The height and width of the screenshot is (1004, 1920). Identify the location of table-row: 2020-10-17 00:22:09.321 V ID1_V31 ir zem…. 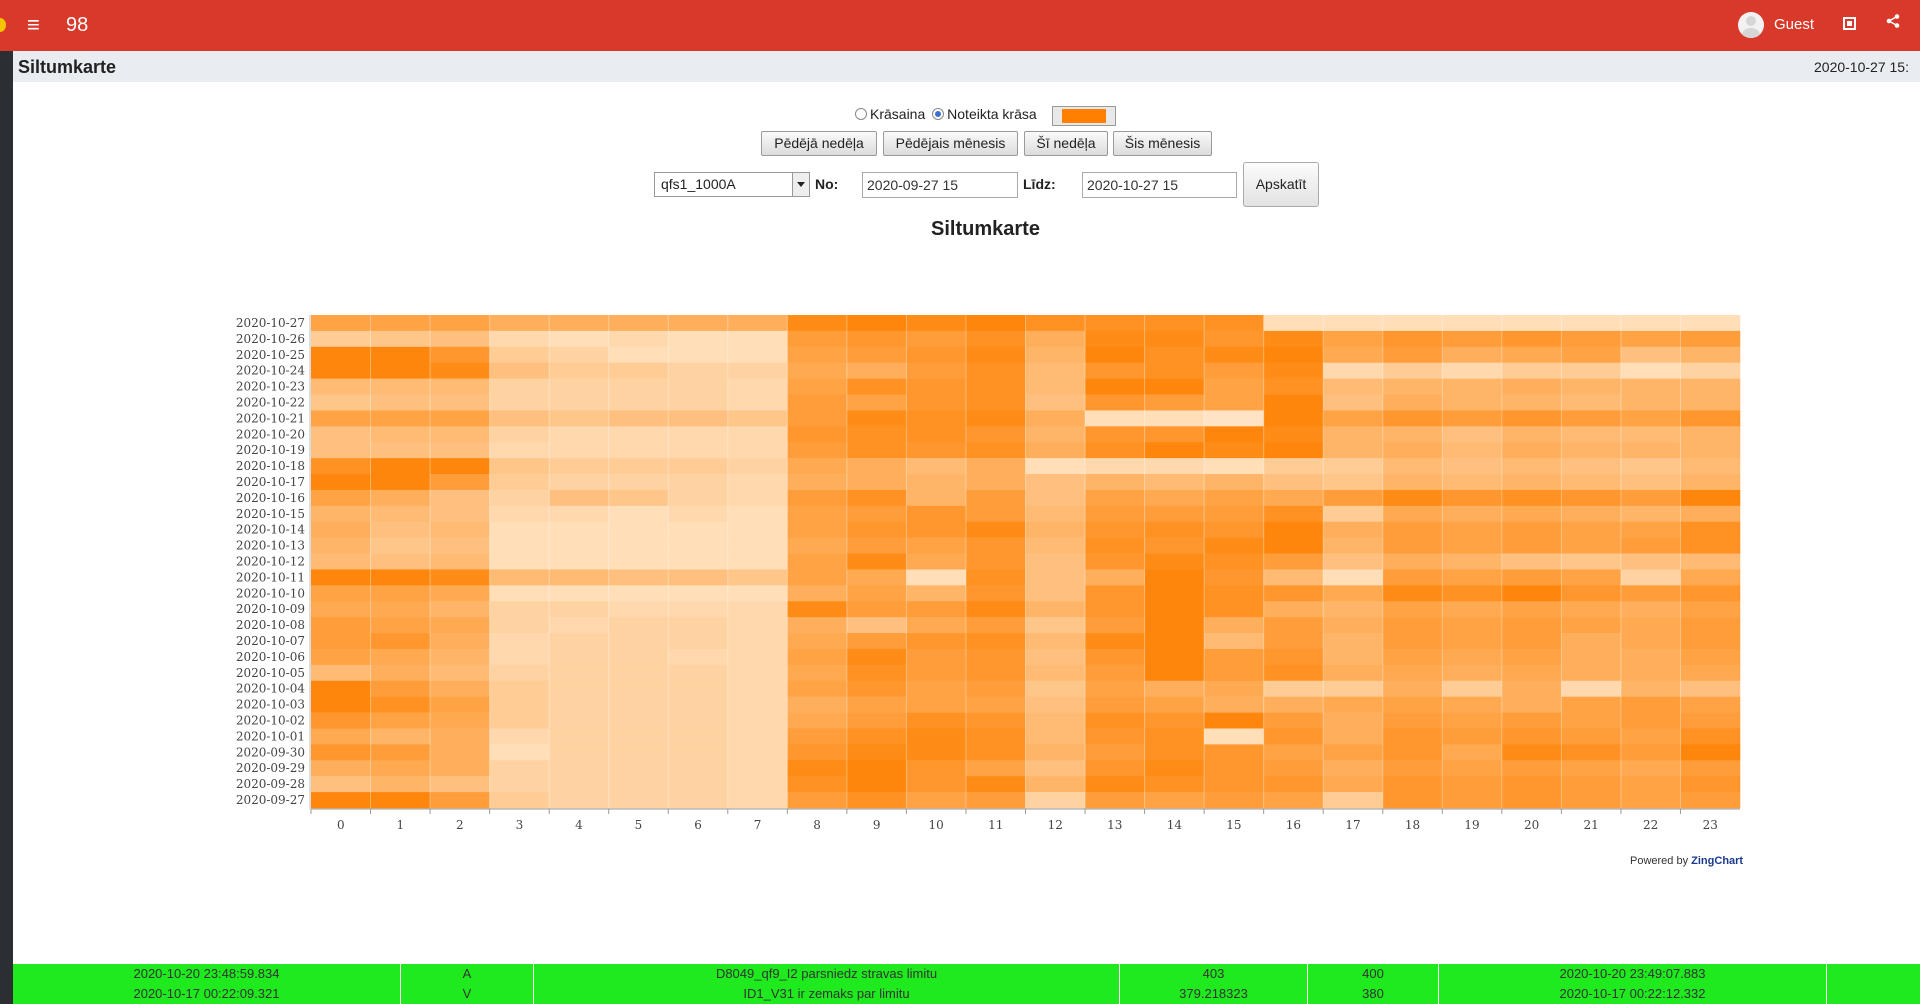
(966, 994).